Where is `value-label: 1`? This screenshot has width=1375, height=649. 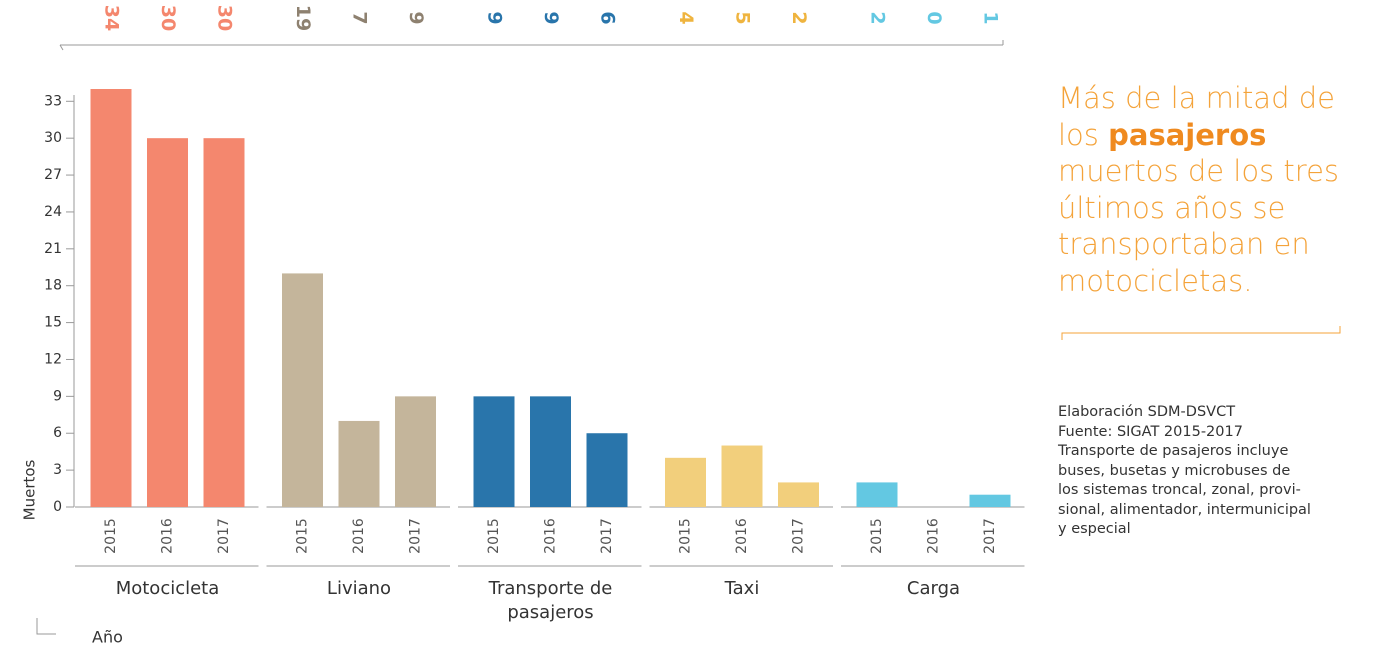 value-label: 1 is located at coordinates (991, 17).